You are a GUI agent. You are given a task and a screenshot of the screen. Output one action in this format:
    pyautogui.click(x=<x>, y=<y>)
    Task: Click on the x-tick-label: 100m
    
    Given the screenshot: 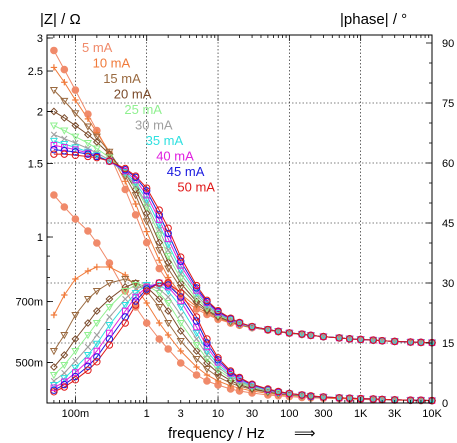 What is the action you would take?
    pyautogui.click(x=76, y=414)
    